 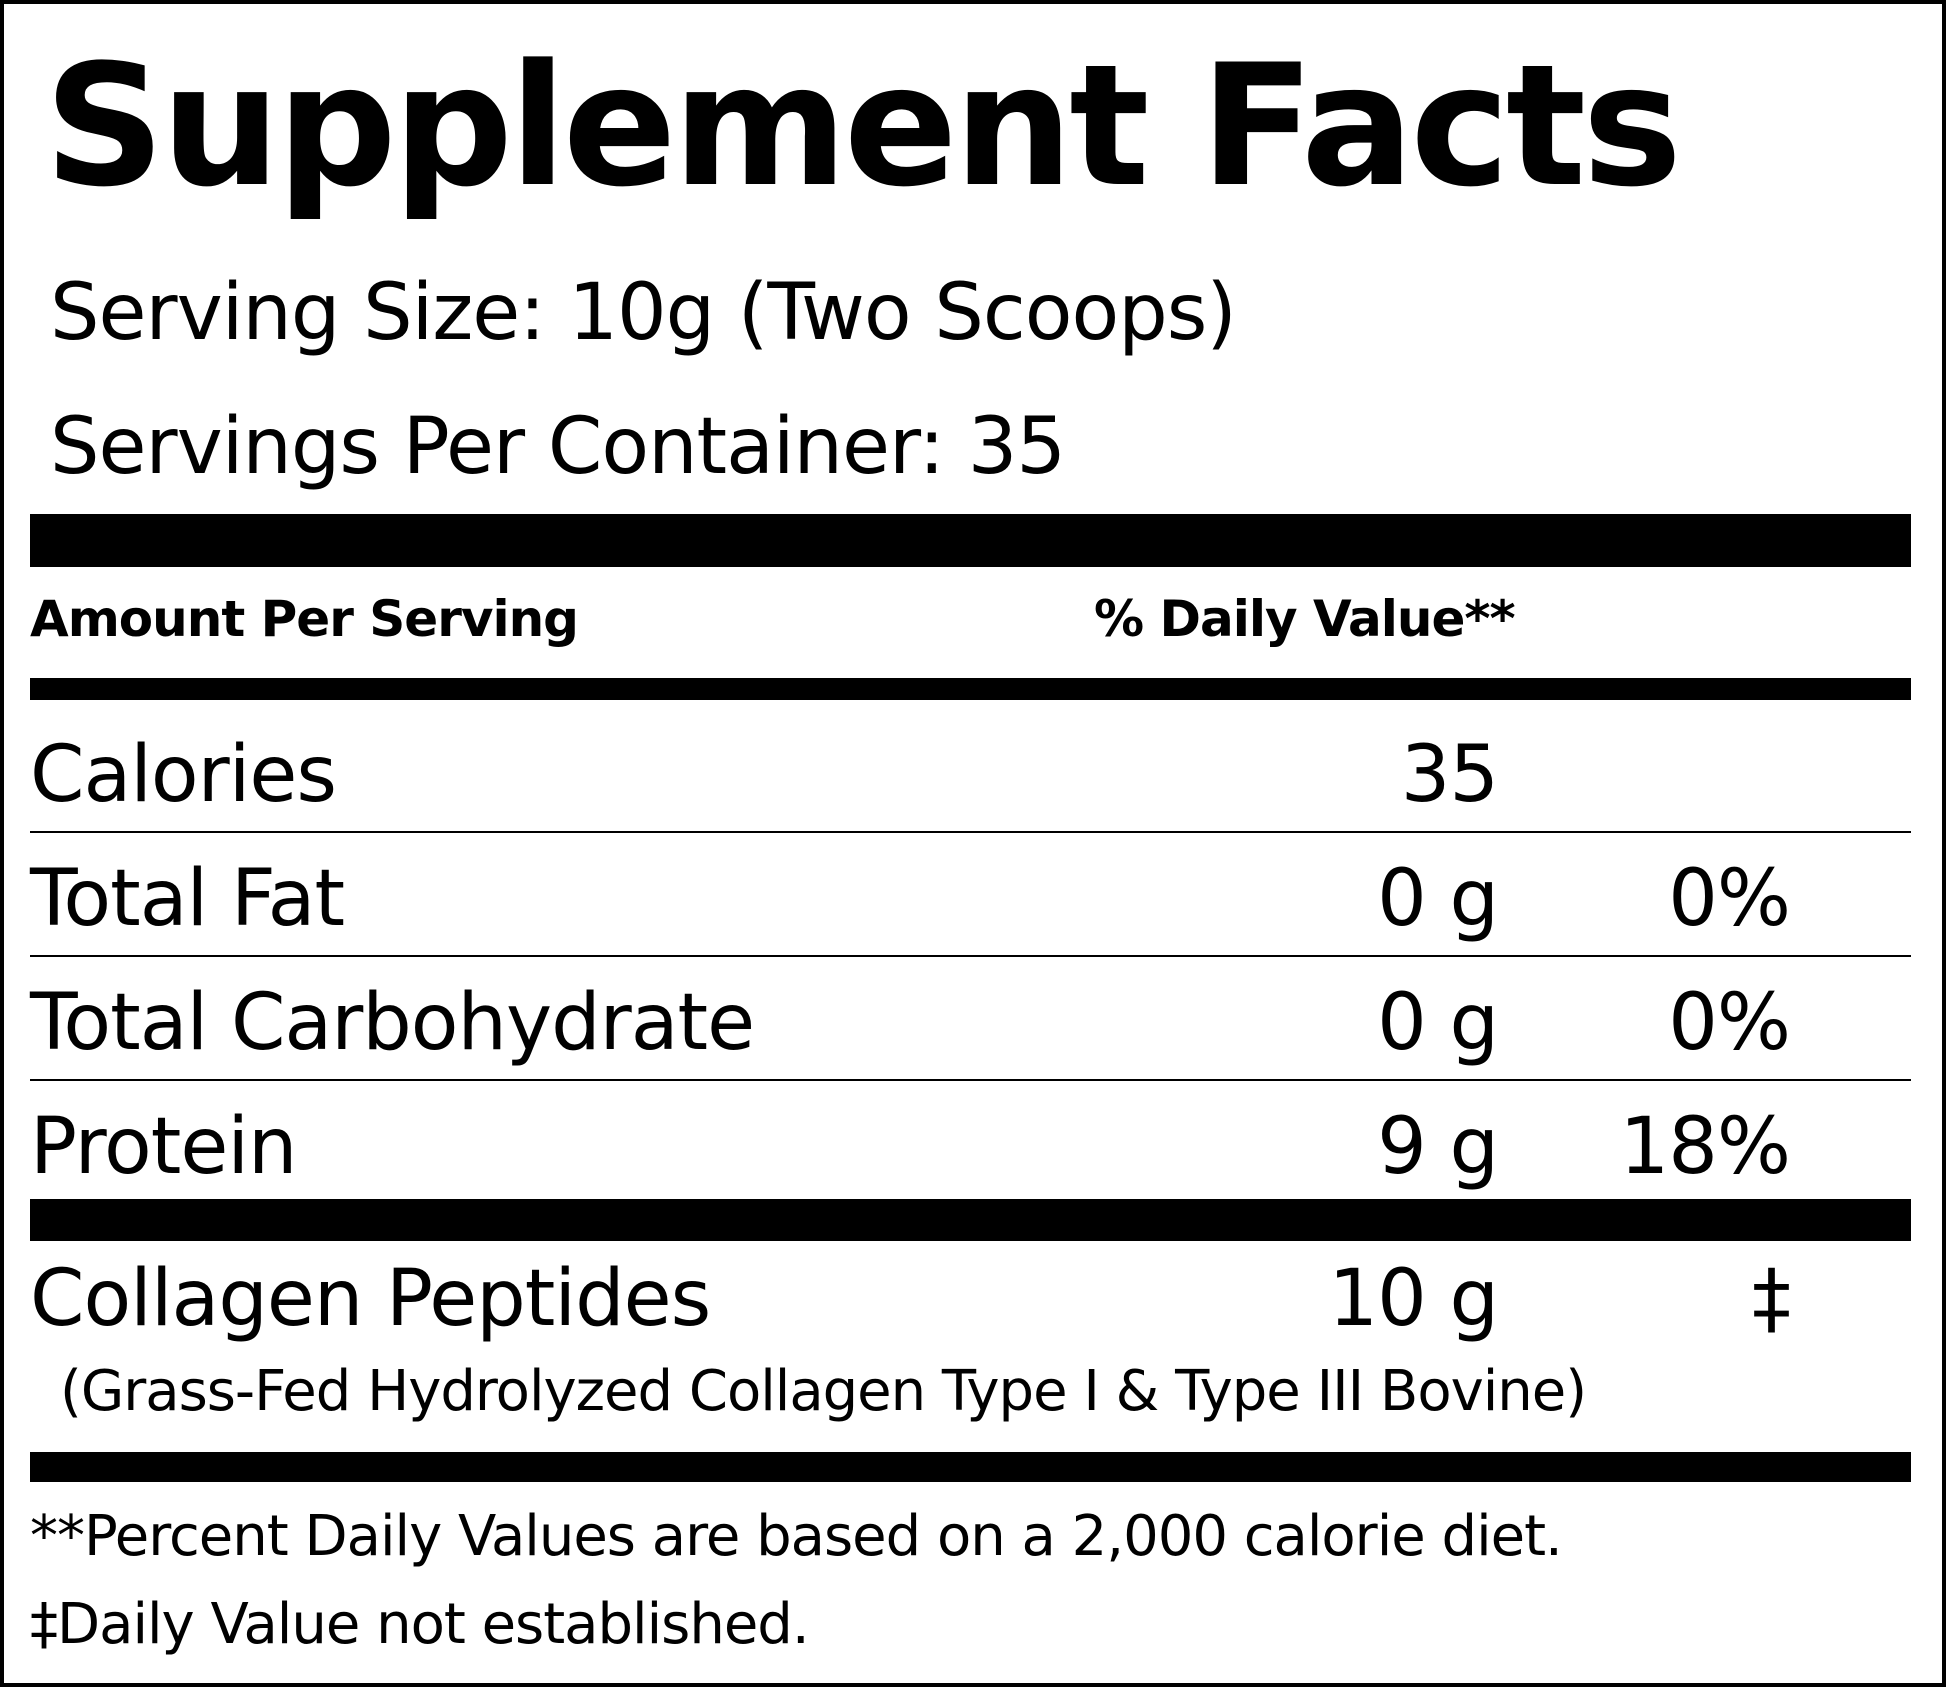 What do you see at coordinates (1438, 1147) in the screenshot?
I see `nutrient-amount-protein: 9 g` at bounding box center [1438, 1147].